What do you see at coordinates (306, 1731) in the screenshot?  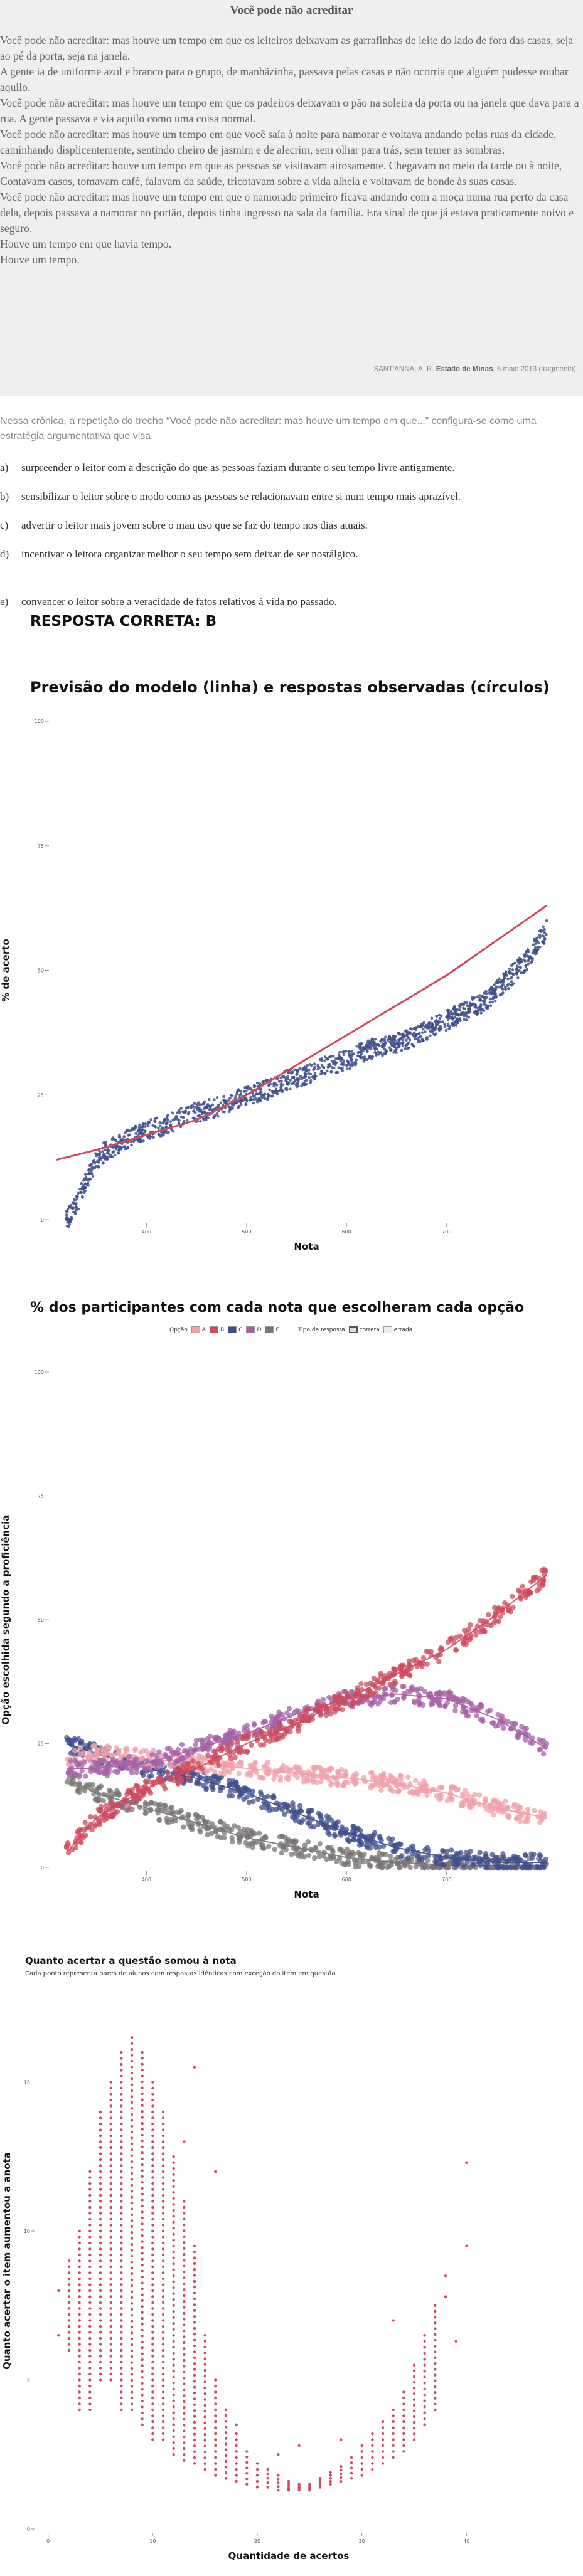 I see `series-line-d` at bounding box center [306, 1731].